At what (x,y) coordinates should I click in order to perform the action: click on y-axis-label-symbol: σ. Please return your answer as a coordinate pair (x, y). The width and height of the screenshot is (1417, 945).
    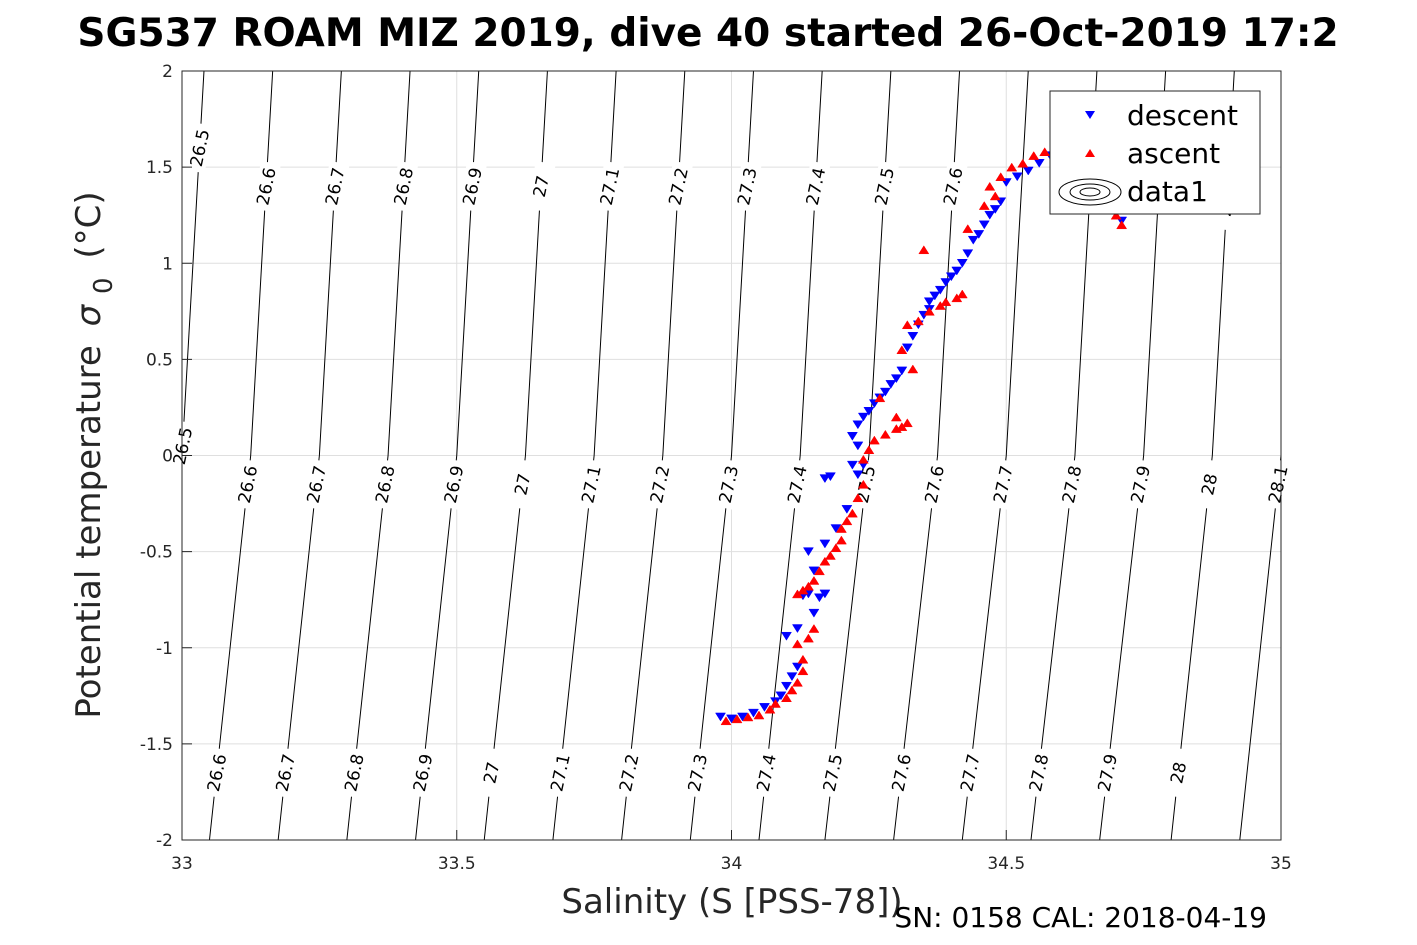
    Looking at the image, I should click on (89, 314).